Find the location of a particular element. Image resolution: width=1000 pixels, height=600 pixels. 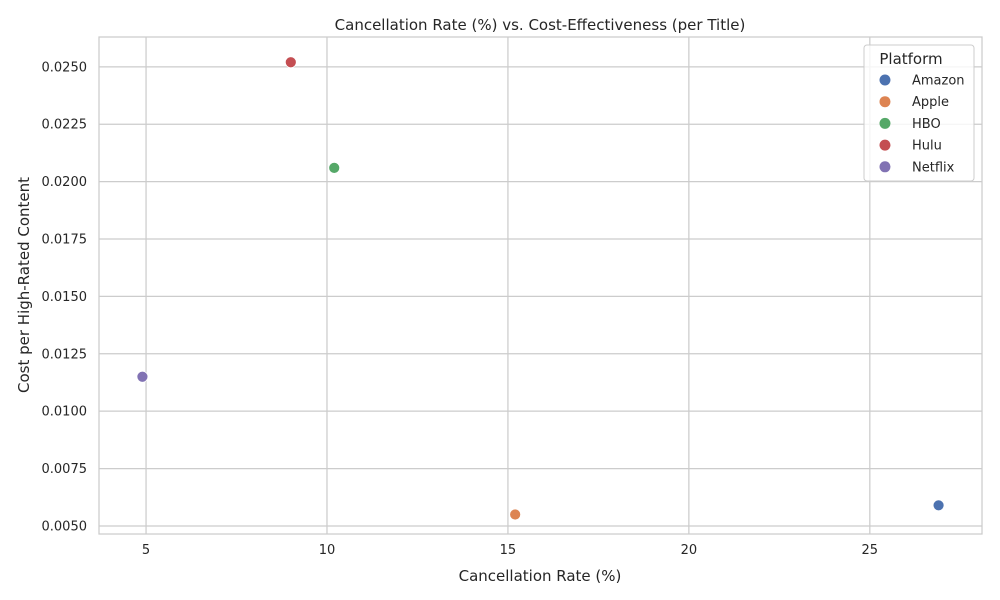

y-tick-label: 0.0125 is located at coordinates (65, 354).